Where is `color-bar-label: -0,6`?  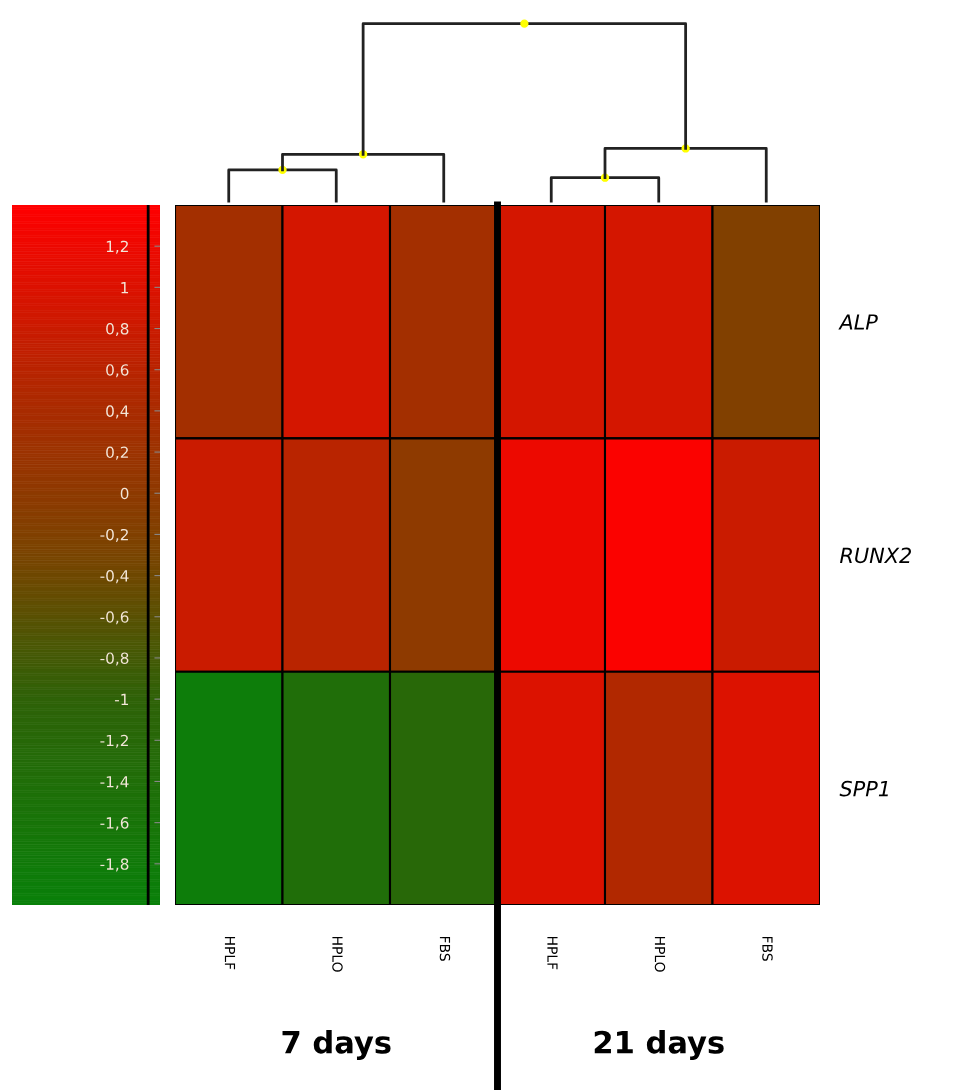
color-bar-label: -0,6 is located at coordinates (114, 618).